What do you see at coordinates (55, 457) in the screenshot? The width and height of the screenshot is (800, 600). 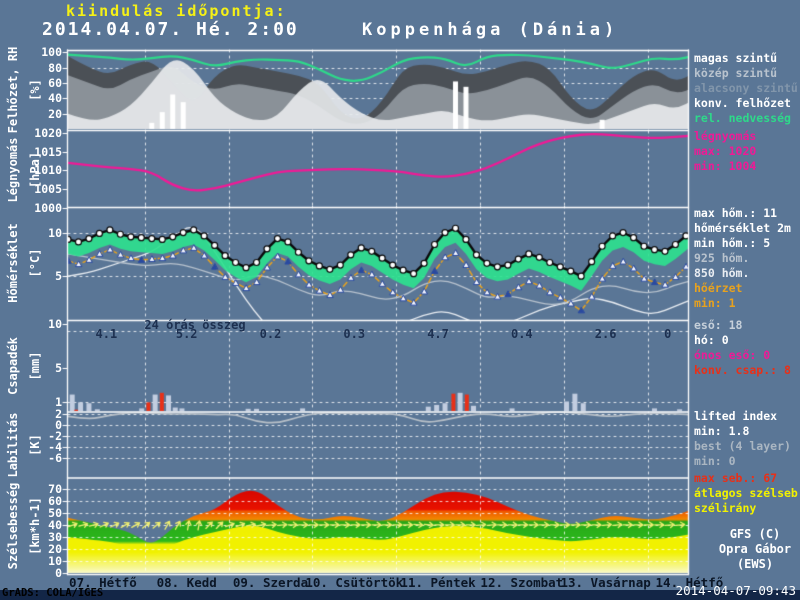 I see `tick-label-lability: -6` at bounding box center [55, 457].